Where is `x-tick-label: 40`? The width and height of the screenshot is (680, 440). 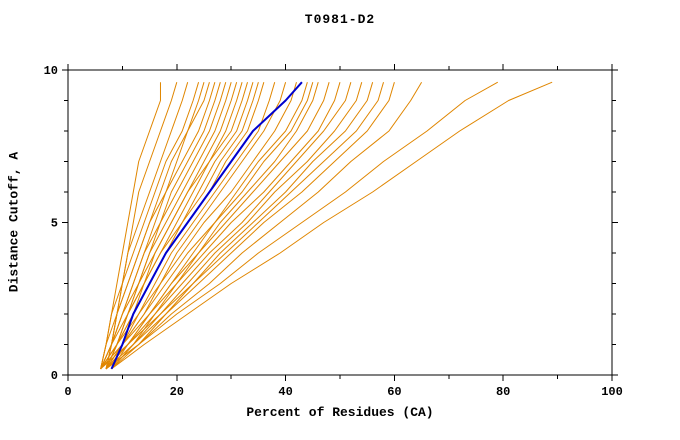 x-tick-label: 40 is located at coordinates (285, 392).